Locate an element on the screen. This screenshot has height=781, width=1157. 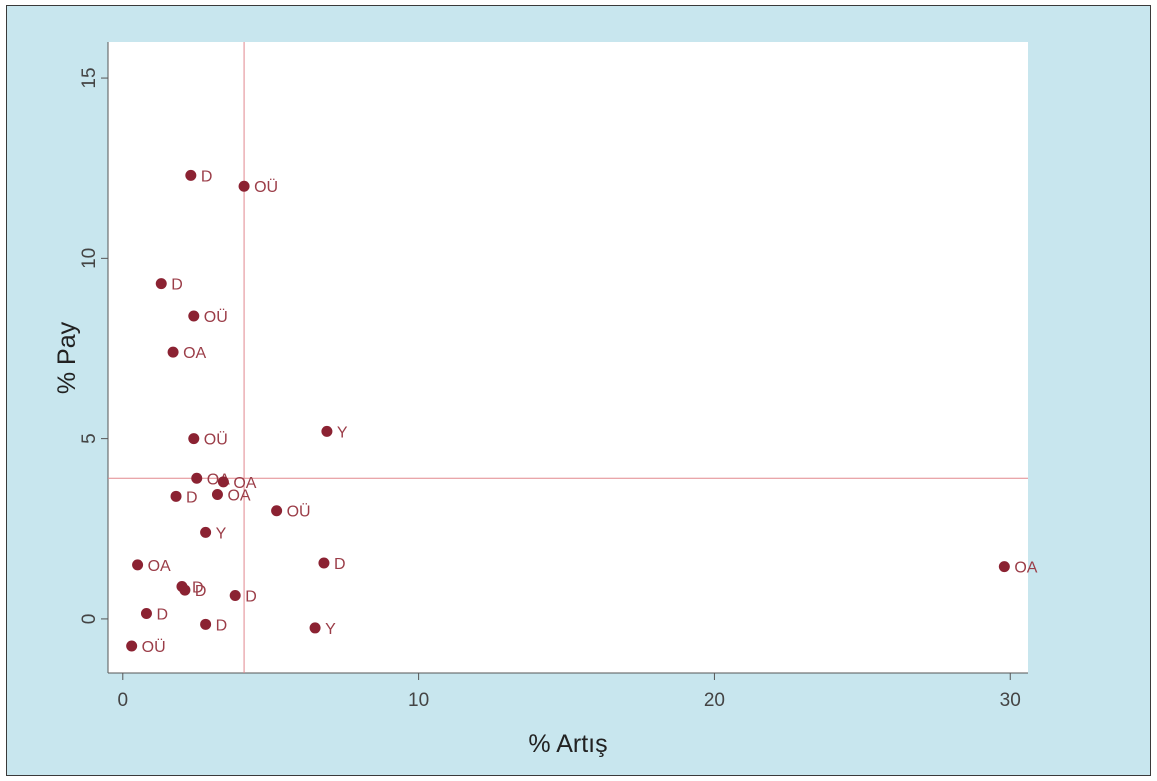
y-tick-label: 10 is located at coordinates (89, 258).